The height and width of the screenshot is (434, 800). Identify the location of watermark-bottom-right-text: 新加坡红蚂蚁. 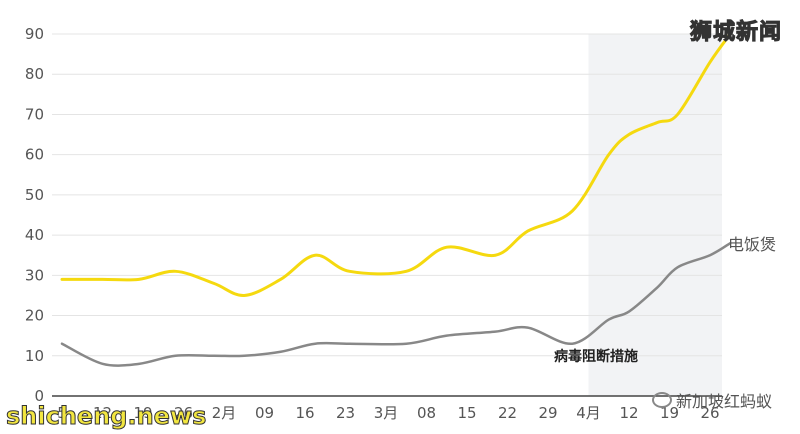
(723, 401).